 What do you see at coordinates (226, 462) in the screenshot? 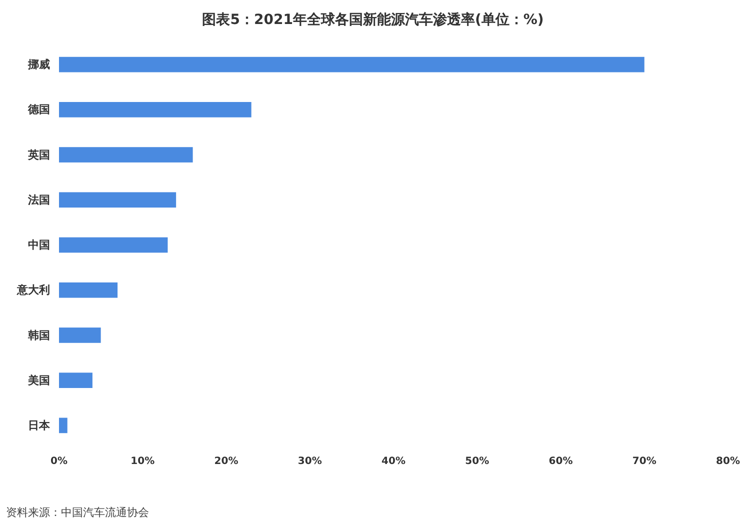
I see `x-tick-label: 20%` at bounding box center [226, 462].